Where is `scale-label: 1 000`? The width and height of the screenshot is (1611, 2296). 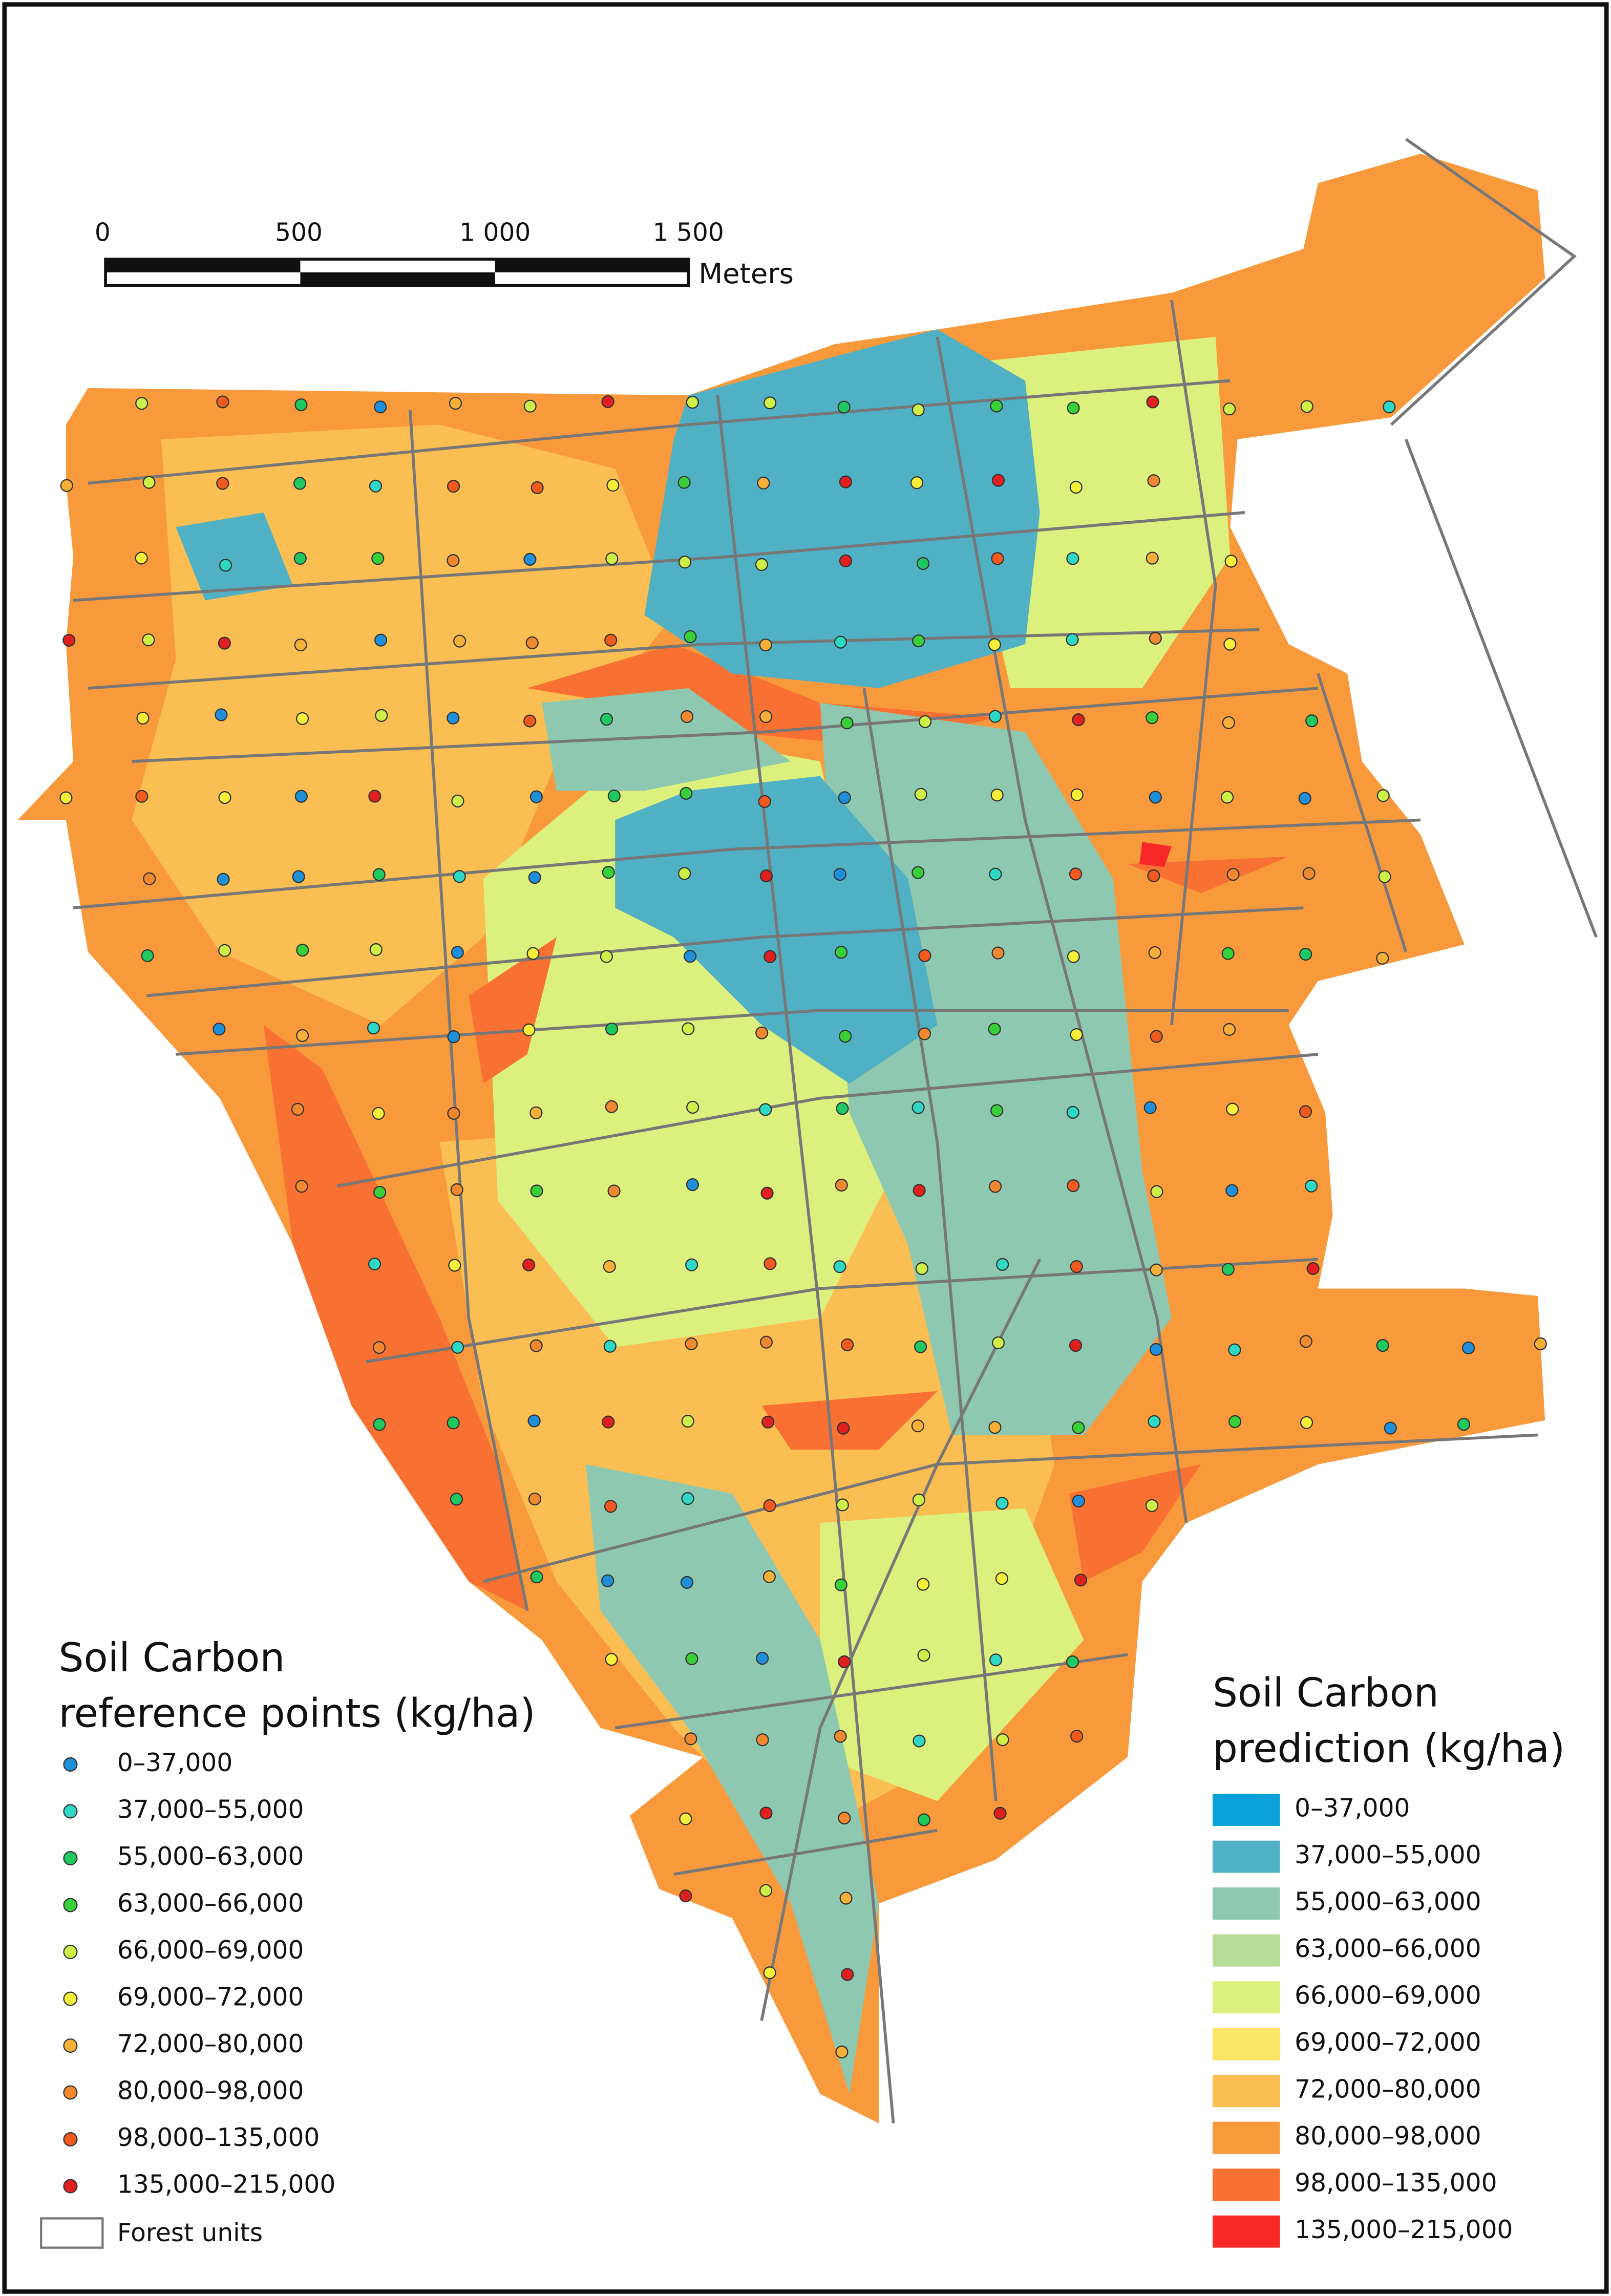 scale-label: 1 000 is located at coordinates (495, 233).